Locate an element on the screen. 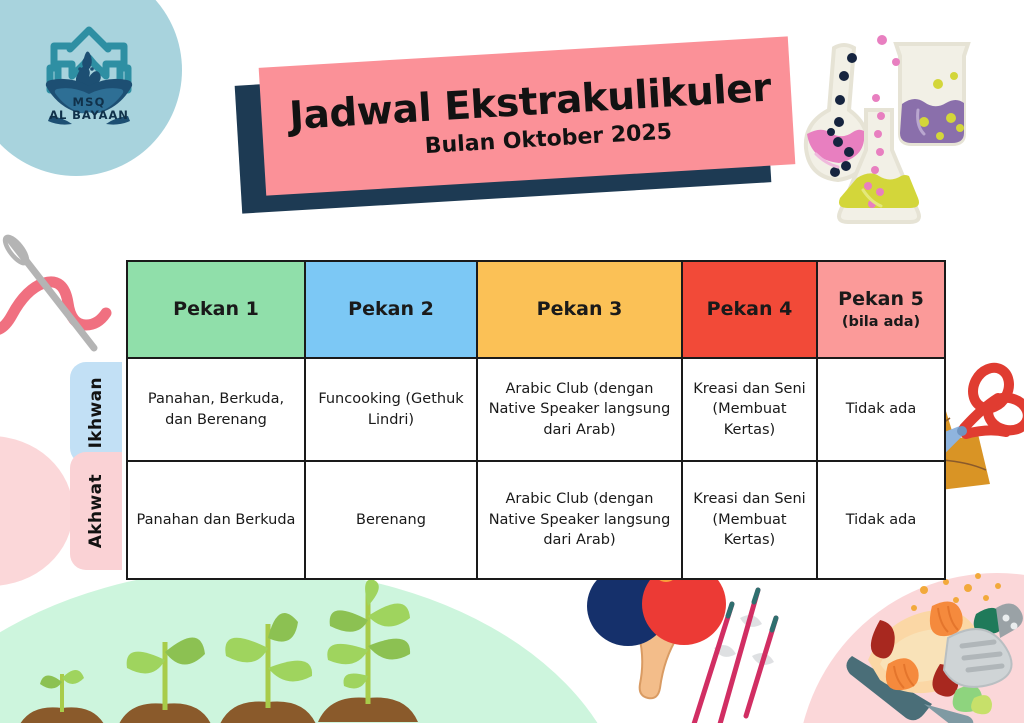 The image size is (1024, 723). row-tab-ikhwan-label: Ikhwan is located at coordinates (96, 413).